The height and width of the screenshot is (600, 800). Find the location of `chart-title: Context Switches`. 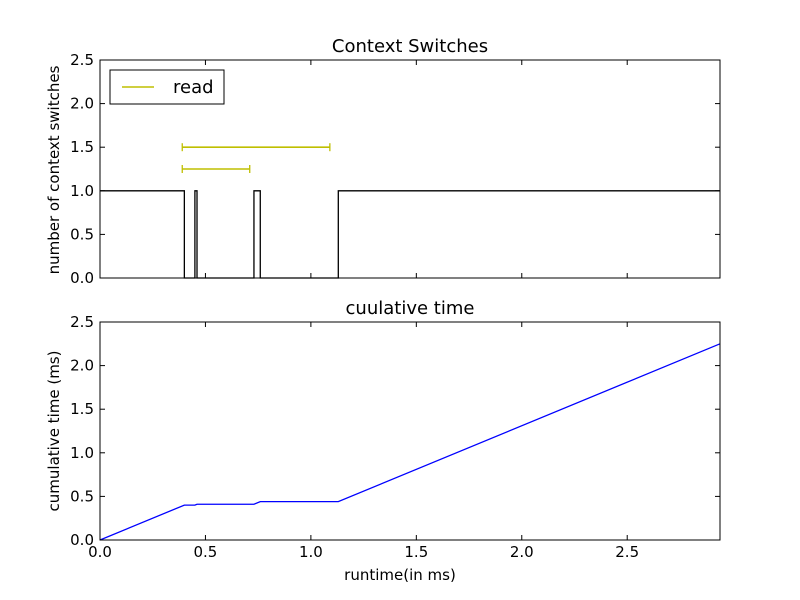

chart-title: Context Switches is located at coordinates (410, 46).